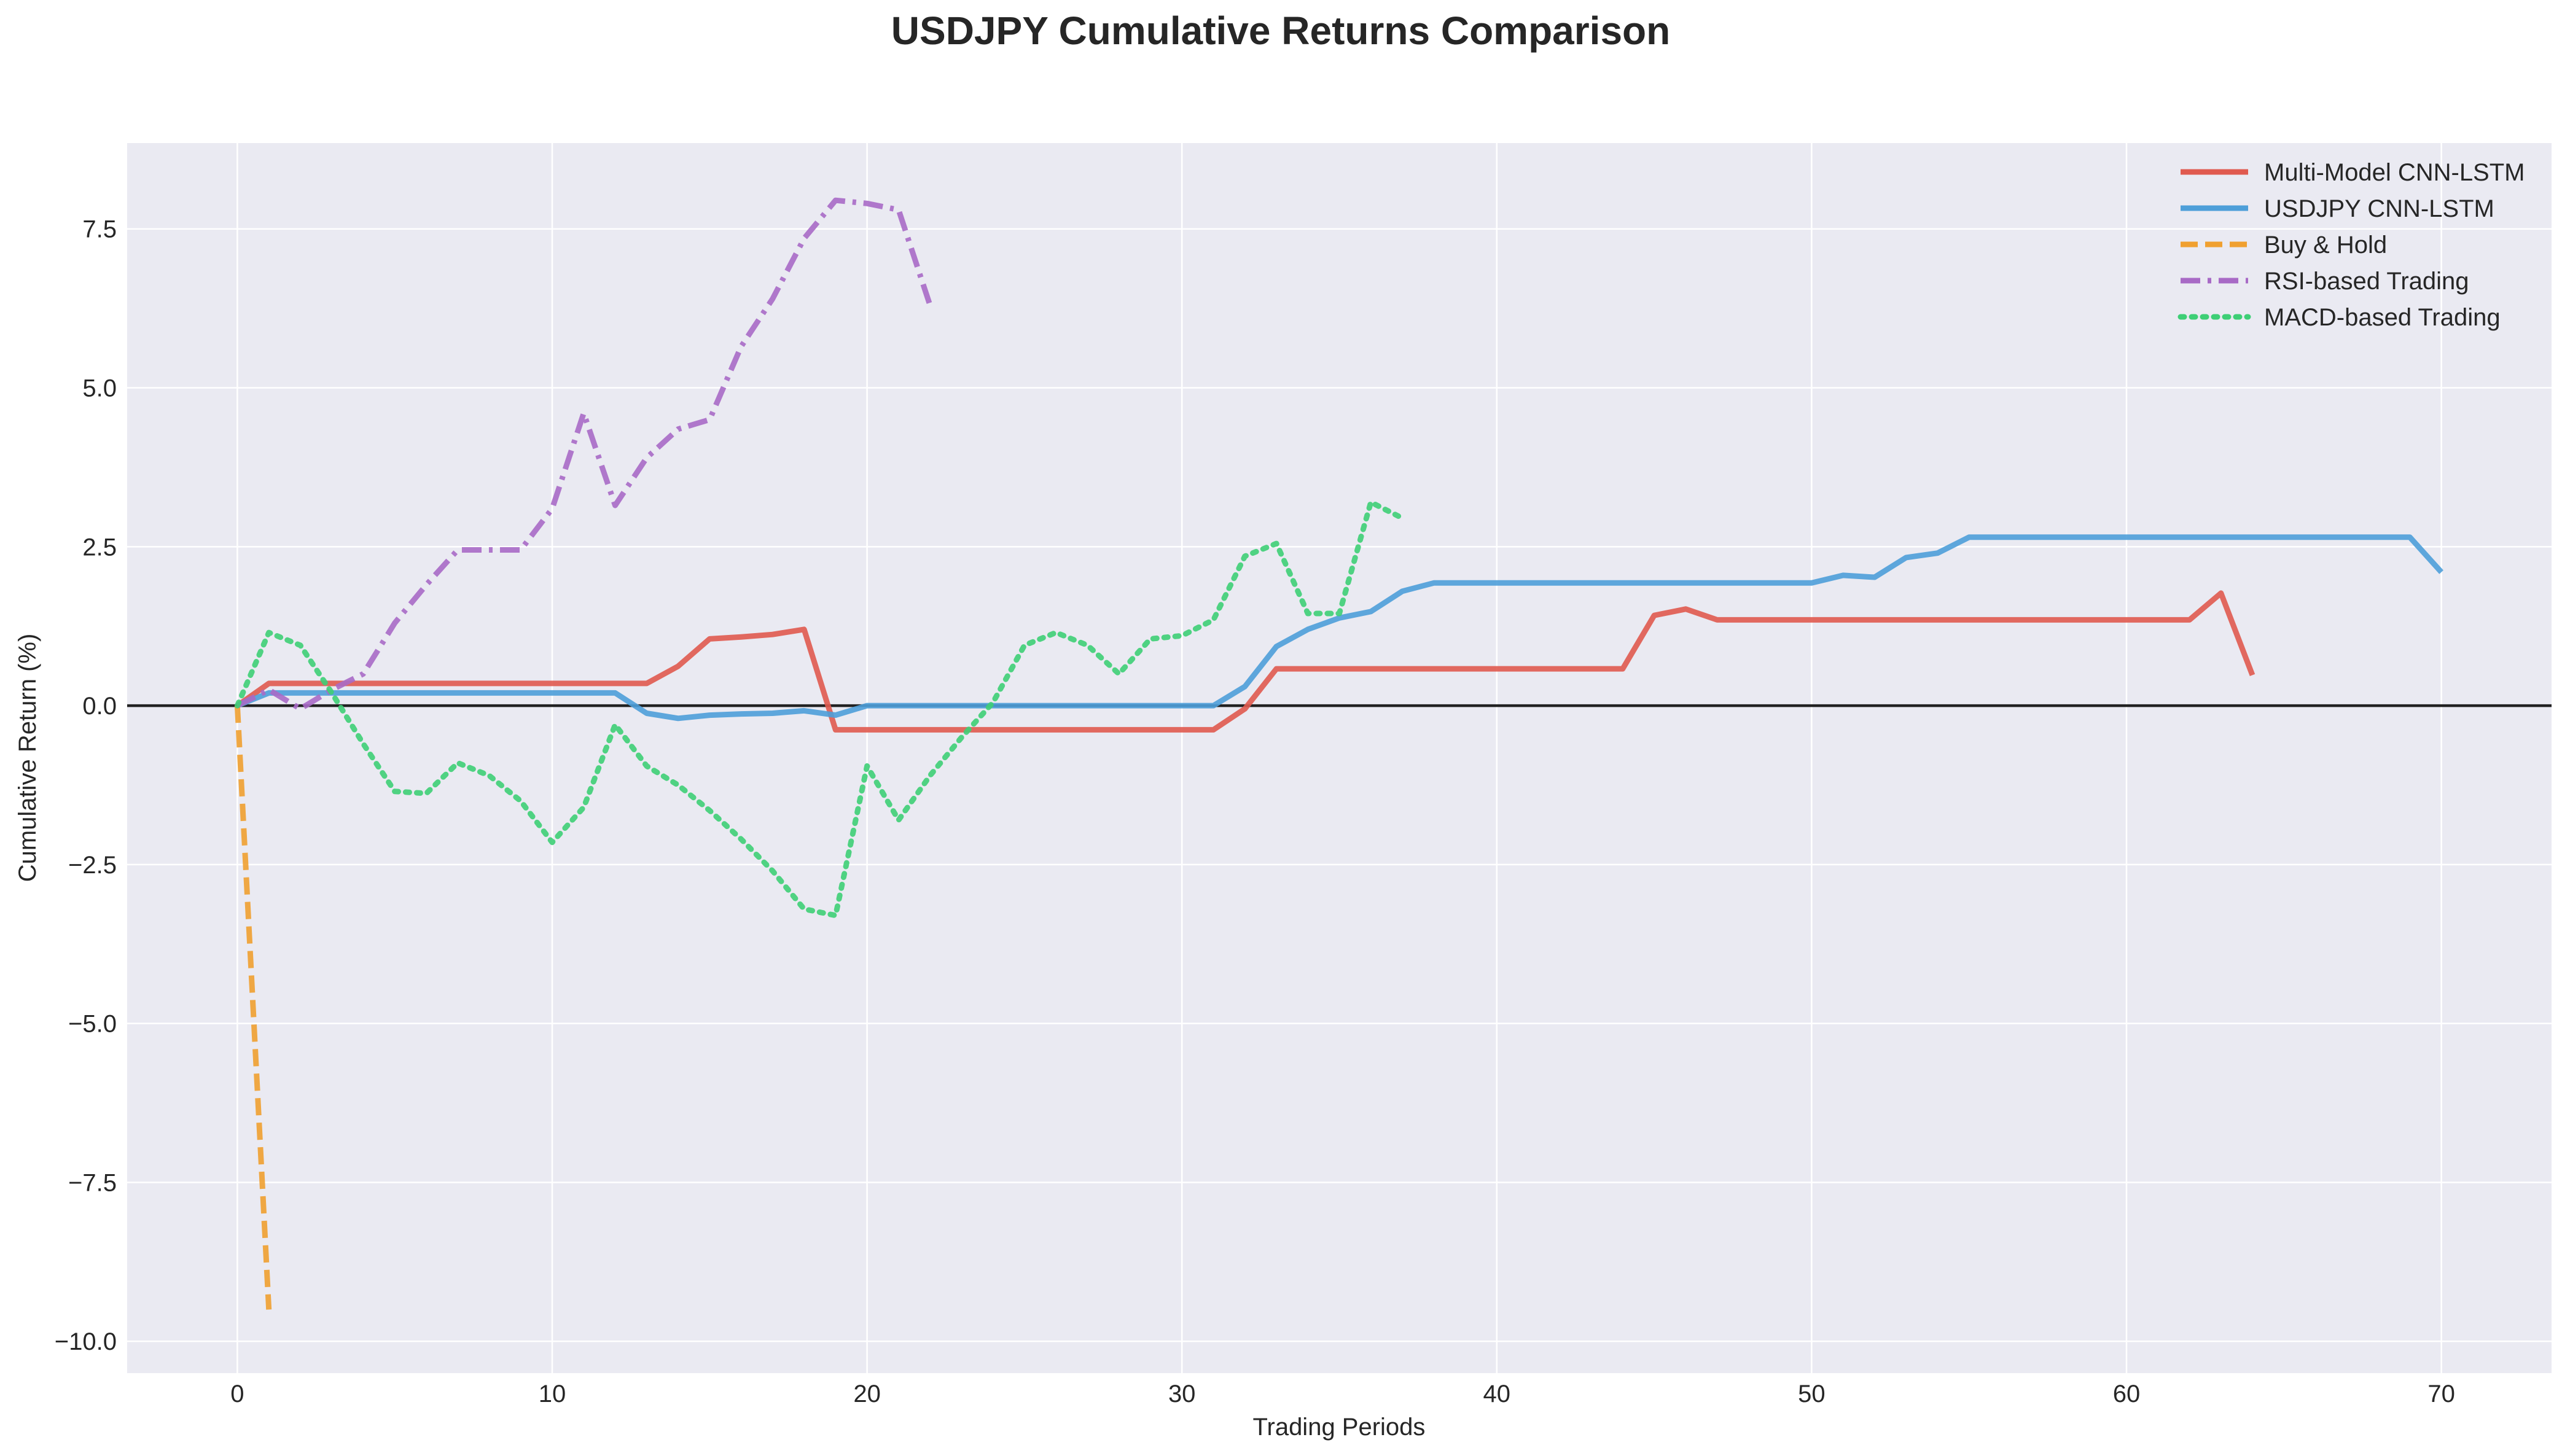  I want to click on legend-label: USDJPY CNN-LSTM, so click(2379, 208).